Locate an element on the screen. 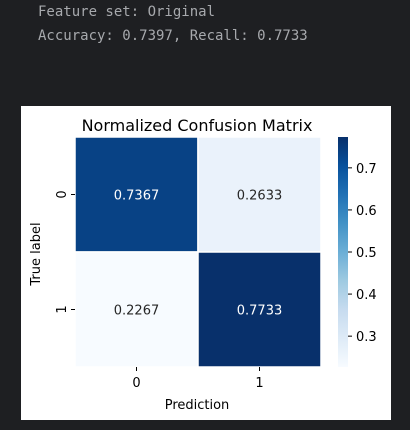 The image size is (410, 430). output-feature-set-line: Feature set: Original is located at coordinates (127, 12).